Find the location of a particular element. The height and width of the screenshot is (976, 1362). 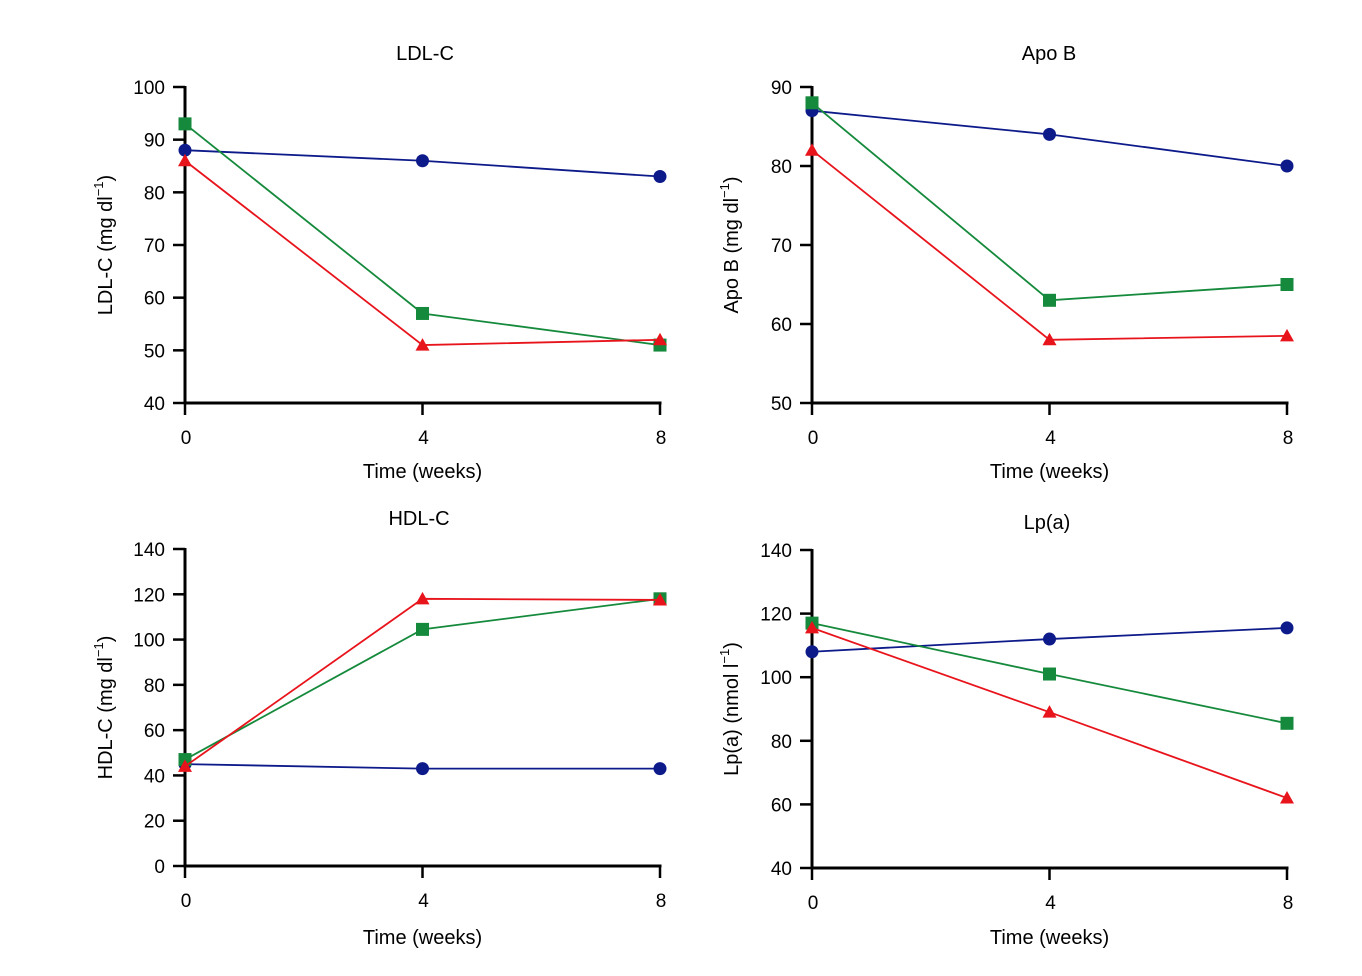

y-axis-label: LDL-C (mg dl−1) is located at coordinates (104, 245).